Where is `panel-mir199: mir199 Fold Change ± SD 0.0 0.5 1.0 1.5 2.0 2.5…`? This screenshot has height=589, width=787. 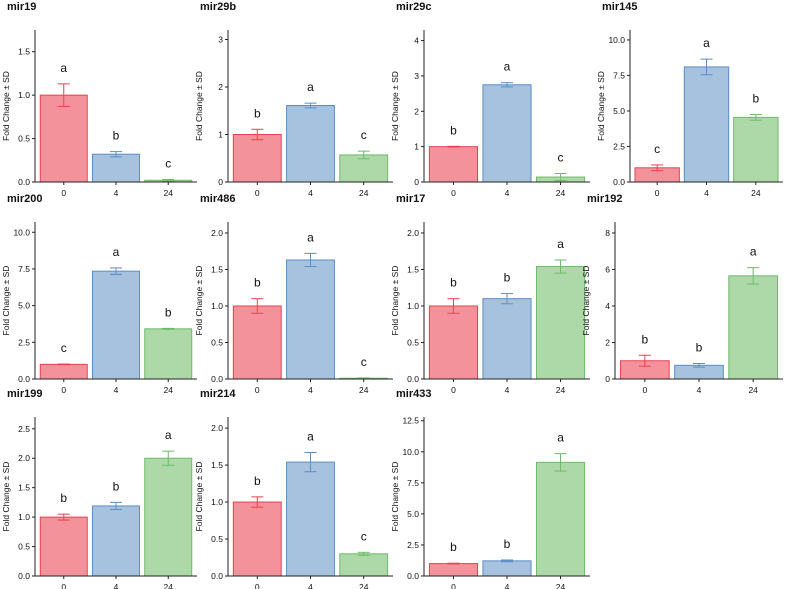 panel-mir199: mir199 Fold Change ± SD 0.0 0.5 1.0 1.5 2.0 2.5… is located at coordinates (99, 488).